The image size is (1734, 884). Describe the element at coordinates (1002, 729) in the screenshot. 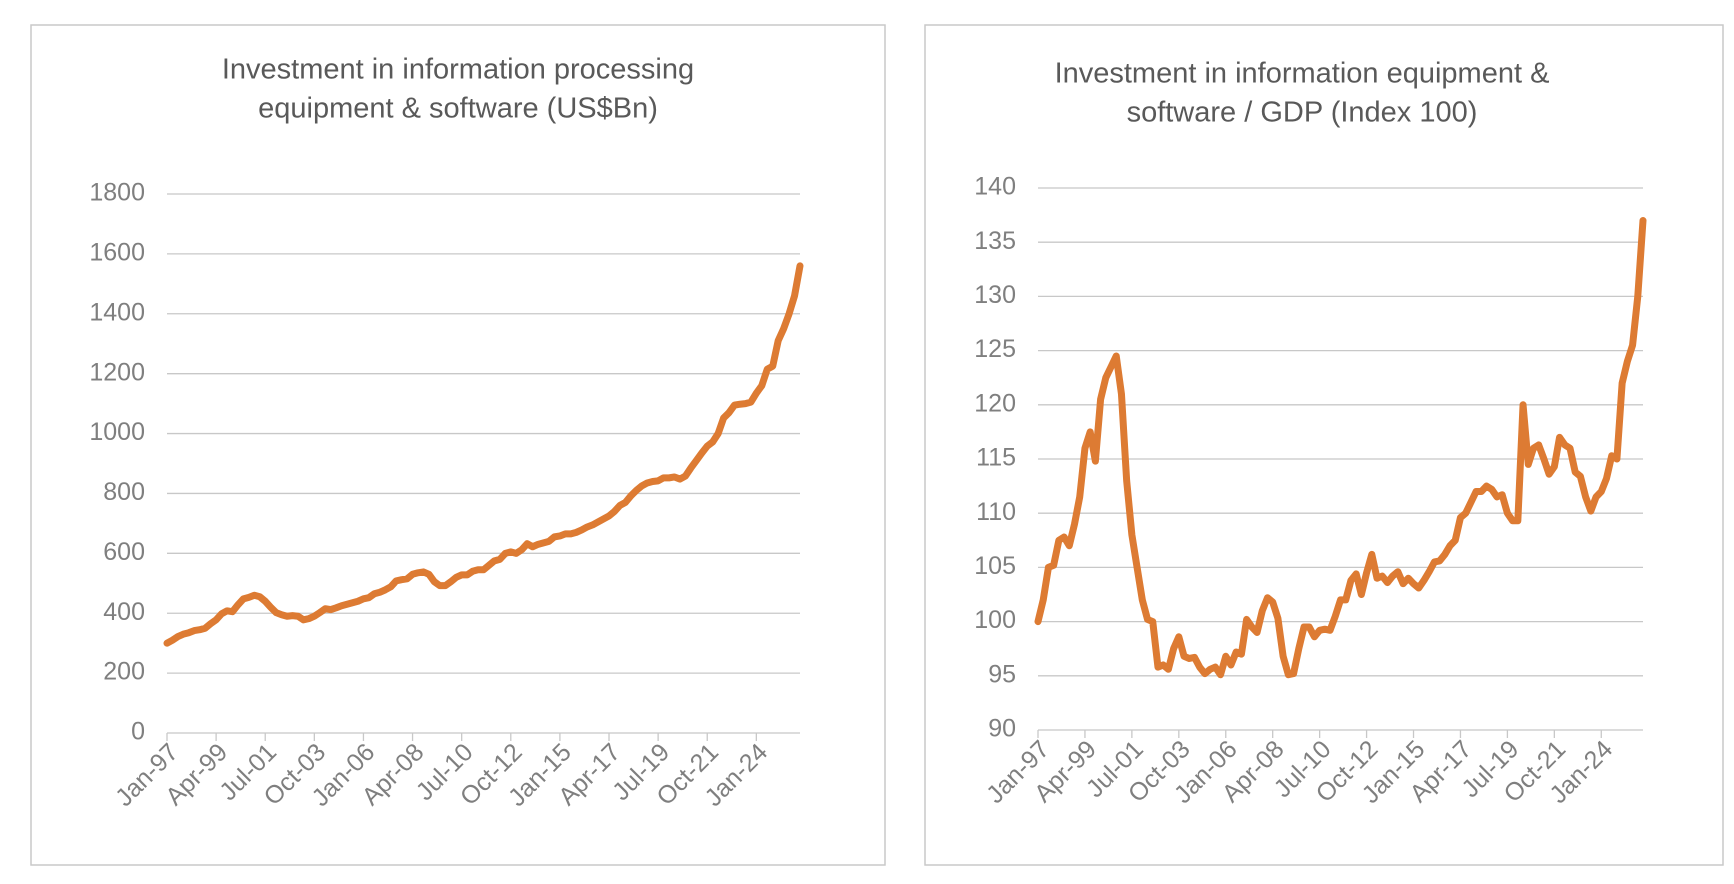

I see `y-tick-label: 90` at that location.